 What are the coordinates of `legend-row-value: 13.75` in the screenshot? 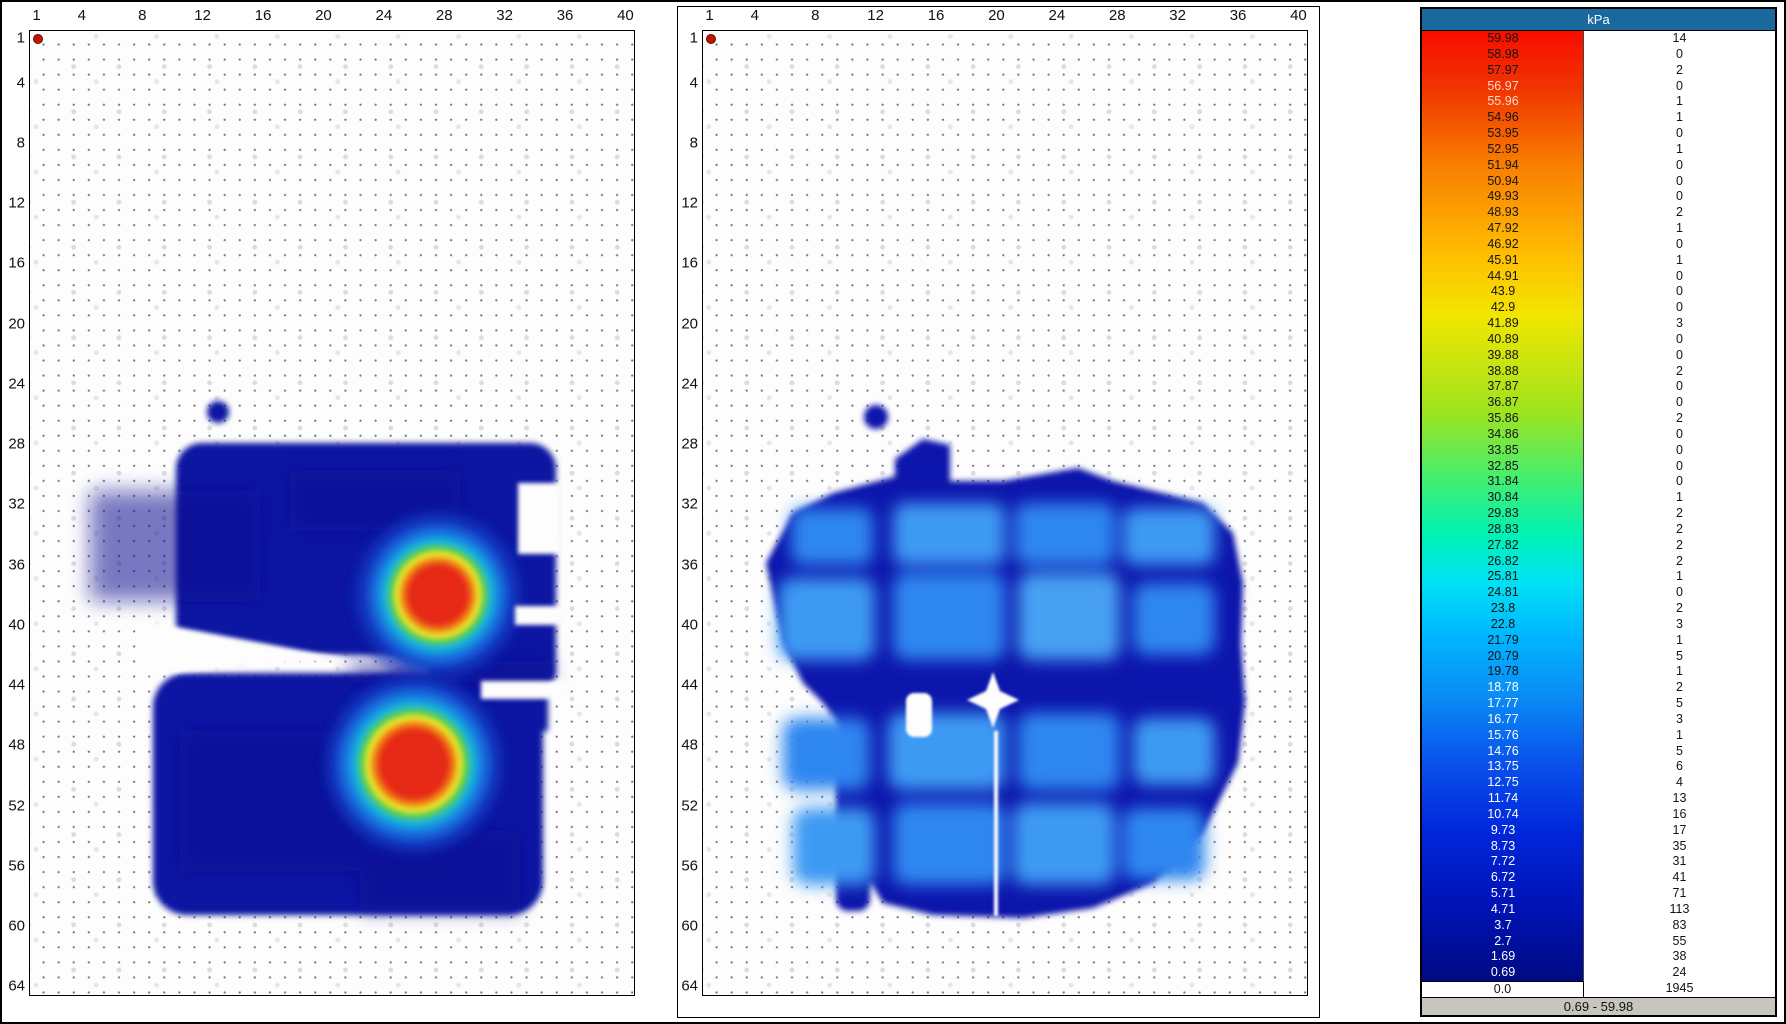 It's located at (1503, 766).